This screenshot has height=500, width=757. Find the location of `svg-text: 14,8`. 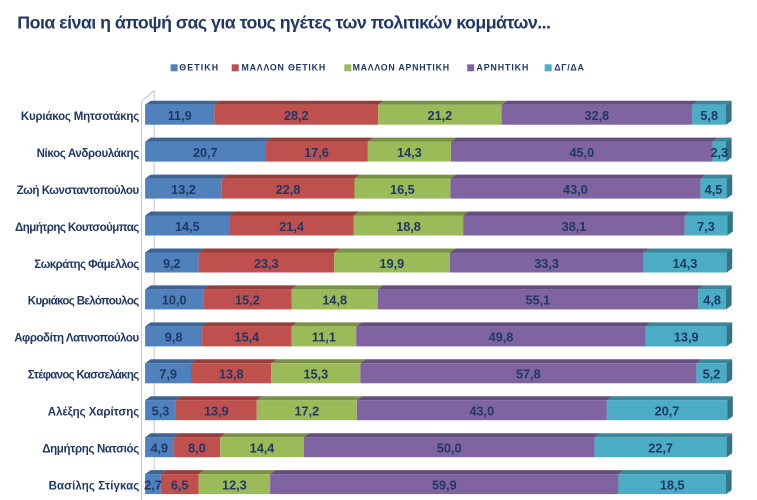

svg-text: 14,8 is located at coordinates (334, 301).